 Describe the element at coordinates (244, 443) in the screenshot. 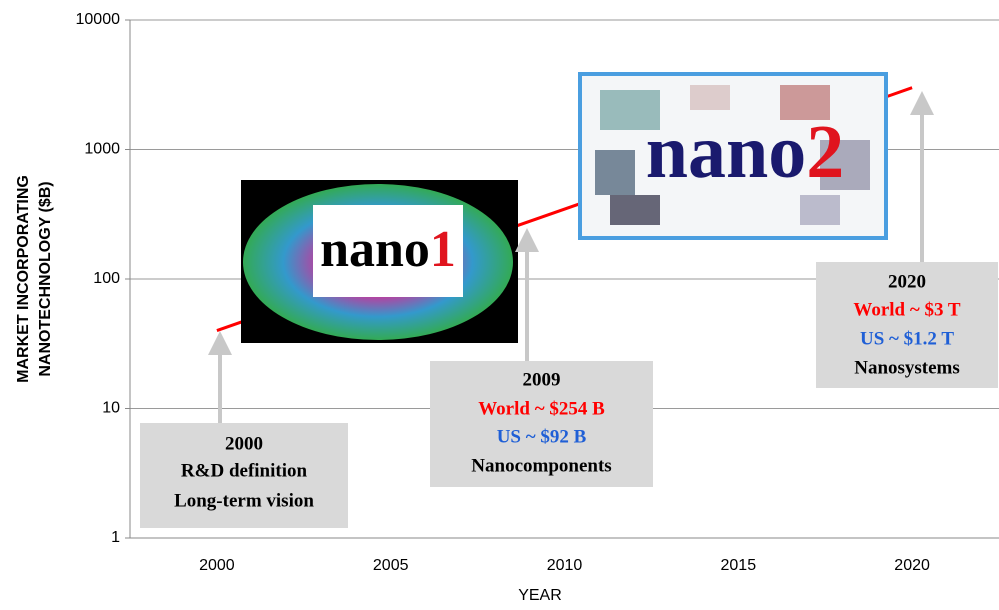

I see `annotation-text: 2000` at that location.